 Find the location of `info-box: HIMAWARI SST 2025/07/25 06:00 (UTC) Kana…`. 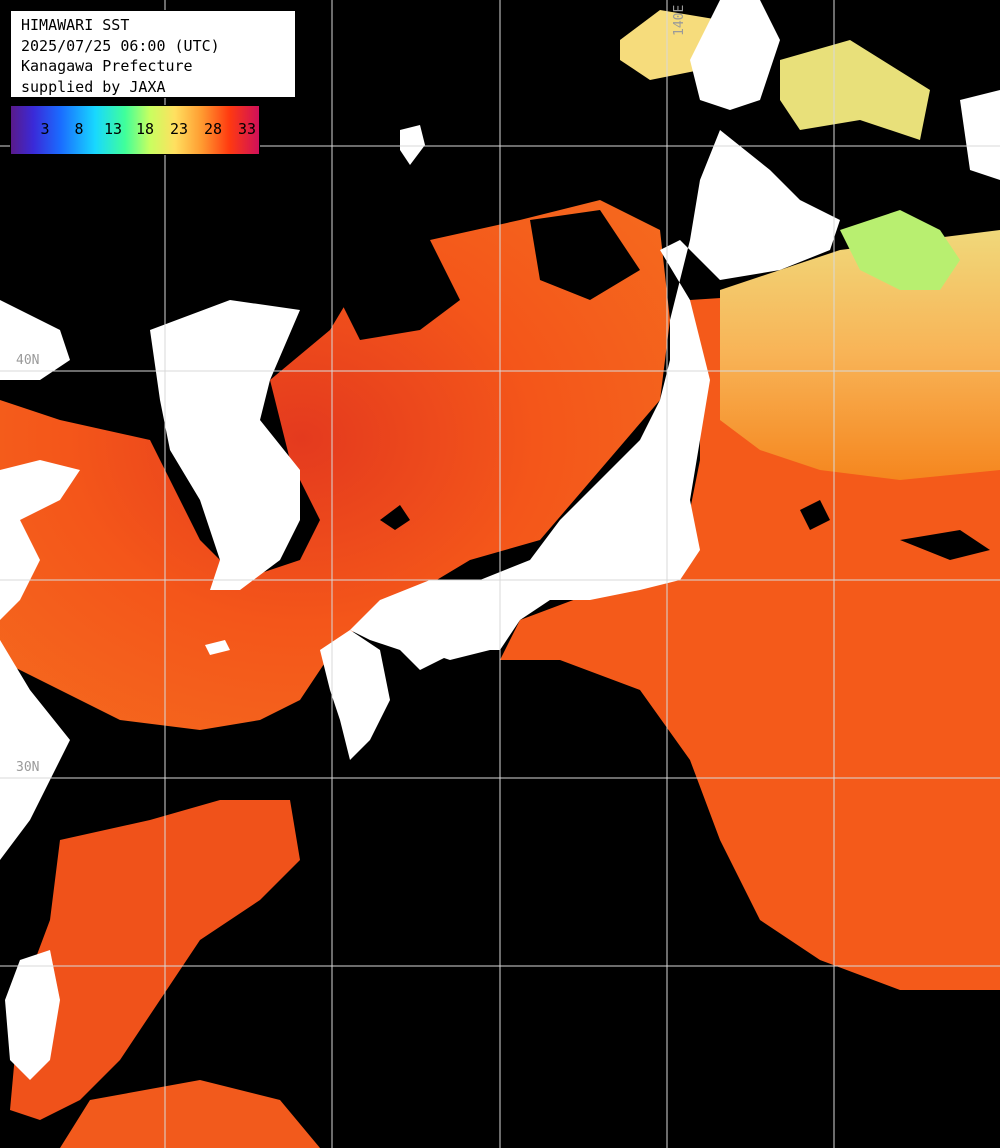

info-box: HIMAWARI SST 2025/07/25 06:00 (UTC) Kana… is located at coordinates (153, 54).